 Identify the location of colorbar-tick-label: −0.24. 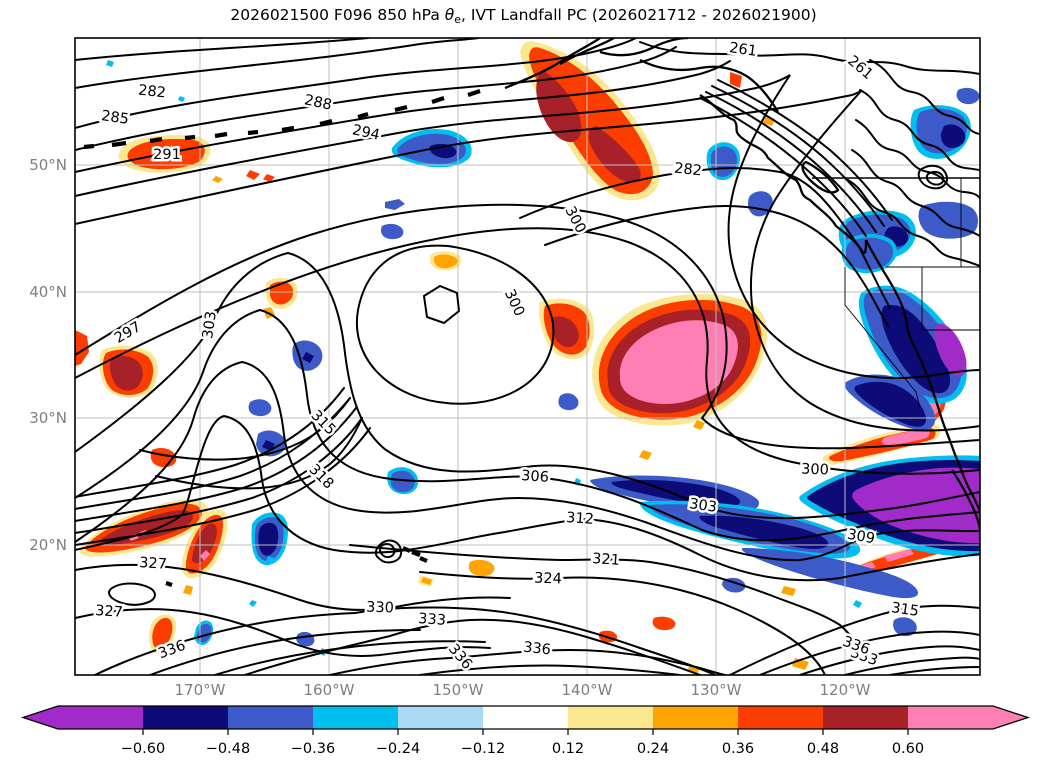
(398, 749).